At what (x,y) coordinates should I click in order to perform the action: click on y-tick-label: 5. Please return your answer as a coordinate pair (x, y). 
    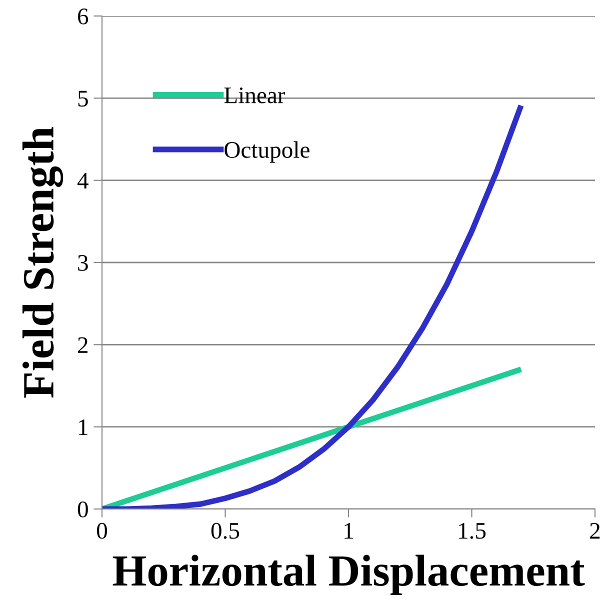
    Looking at the image, I should click on (83, 98).